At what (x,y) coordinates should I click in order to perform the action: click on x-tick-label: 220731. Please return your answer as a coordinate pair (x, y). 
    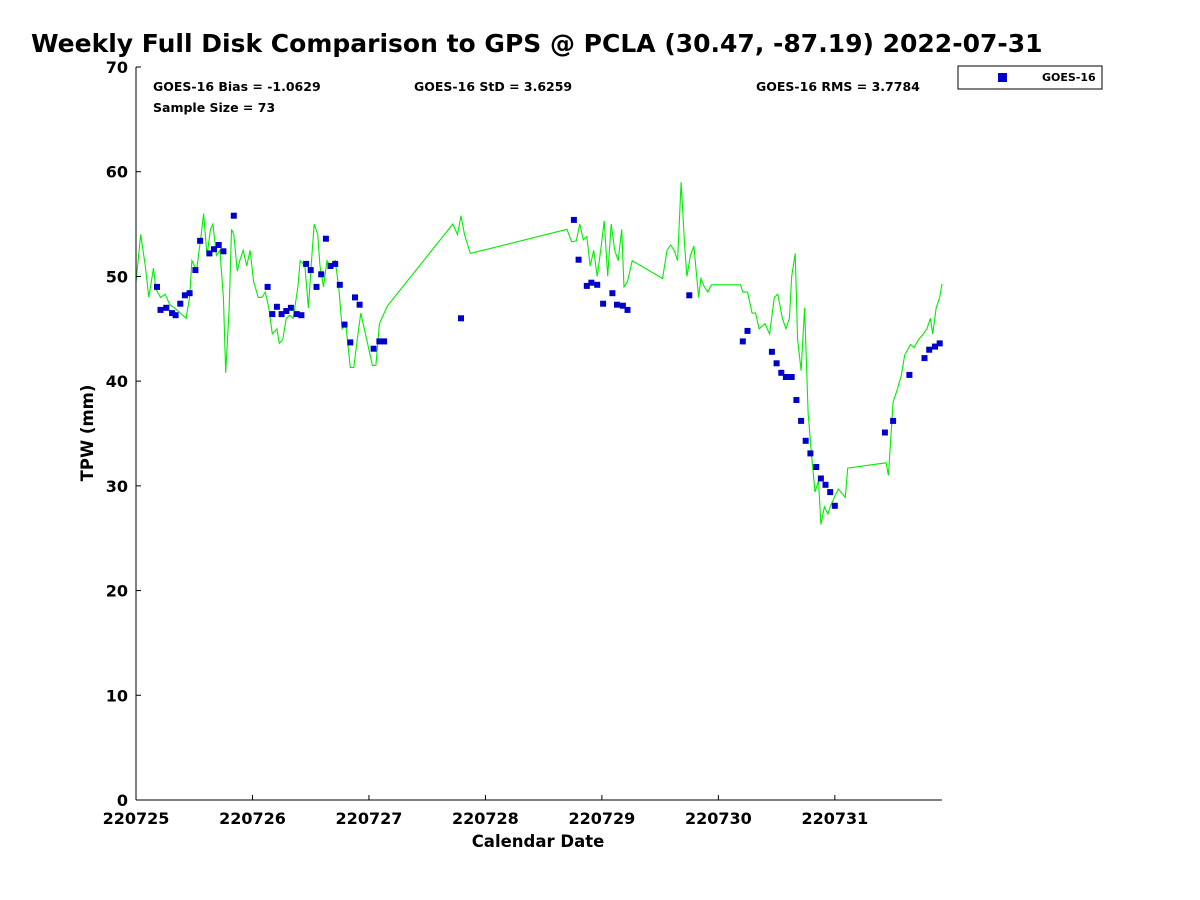
    Looking at the image, I should click on (834, 818).